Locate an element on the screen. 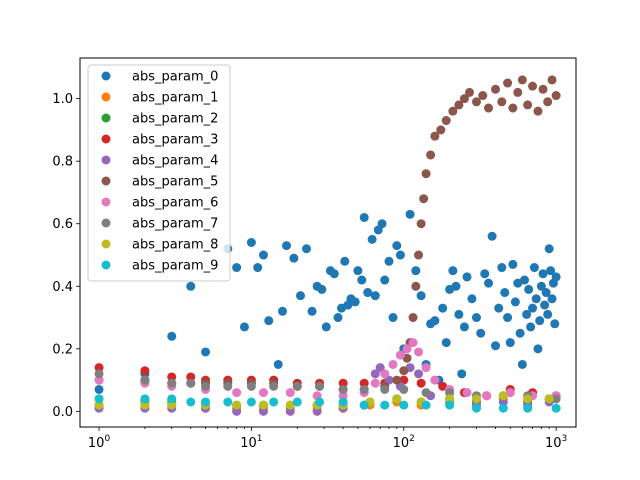 The width and height of the screenshot is (640, 480). legend-label: abs_param_6 is located at coordinates (175, 203).